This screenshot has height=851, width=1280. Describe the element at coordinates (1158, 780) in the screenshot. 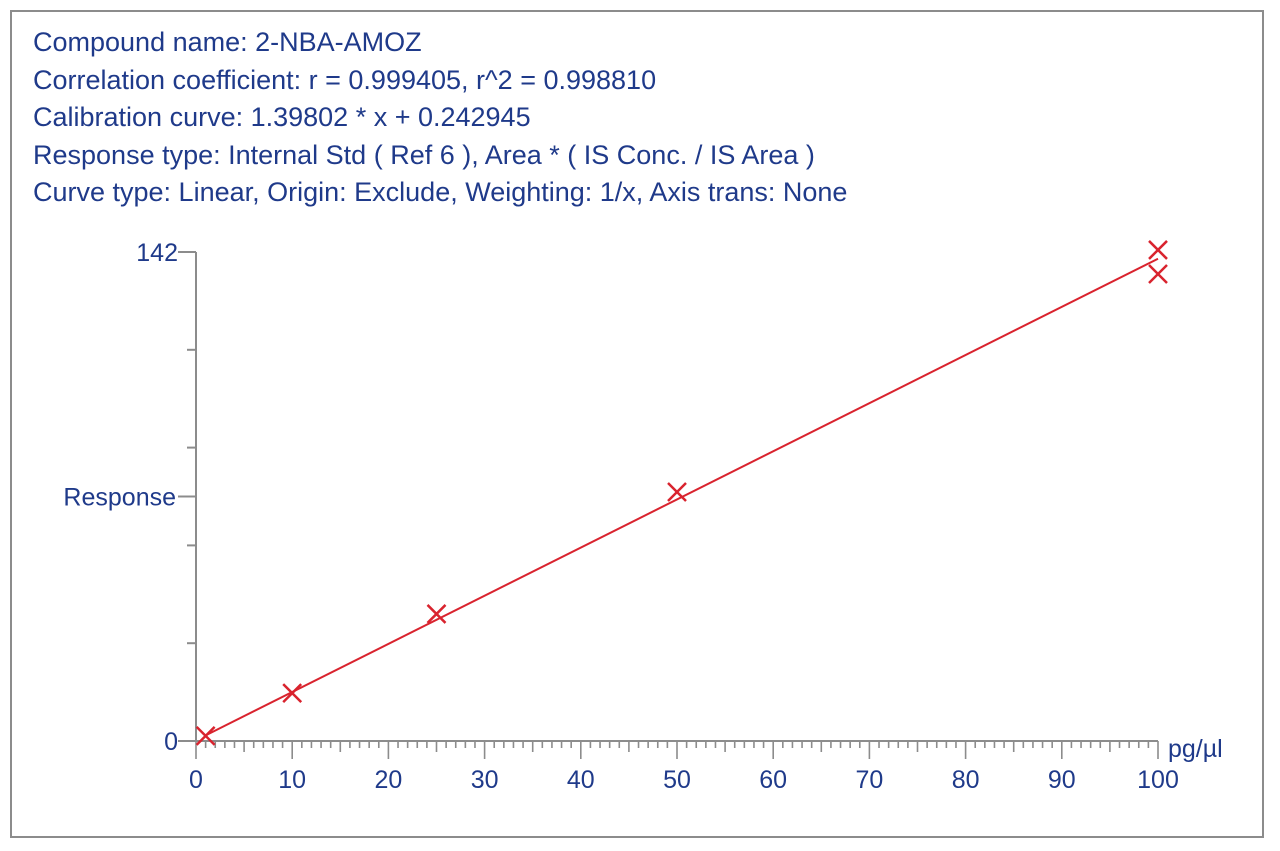

I see `x-tick-label: 100` at that location.